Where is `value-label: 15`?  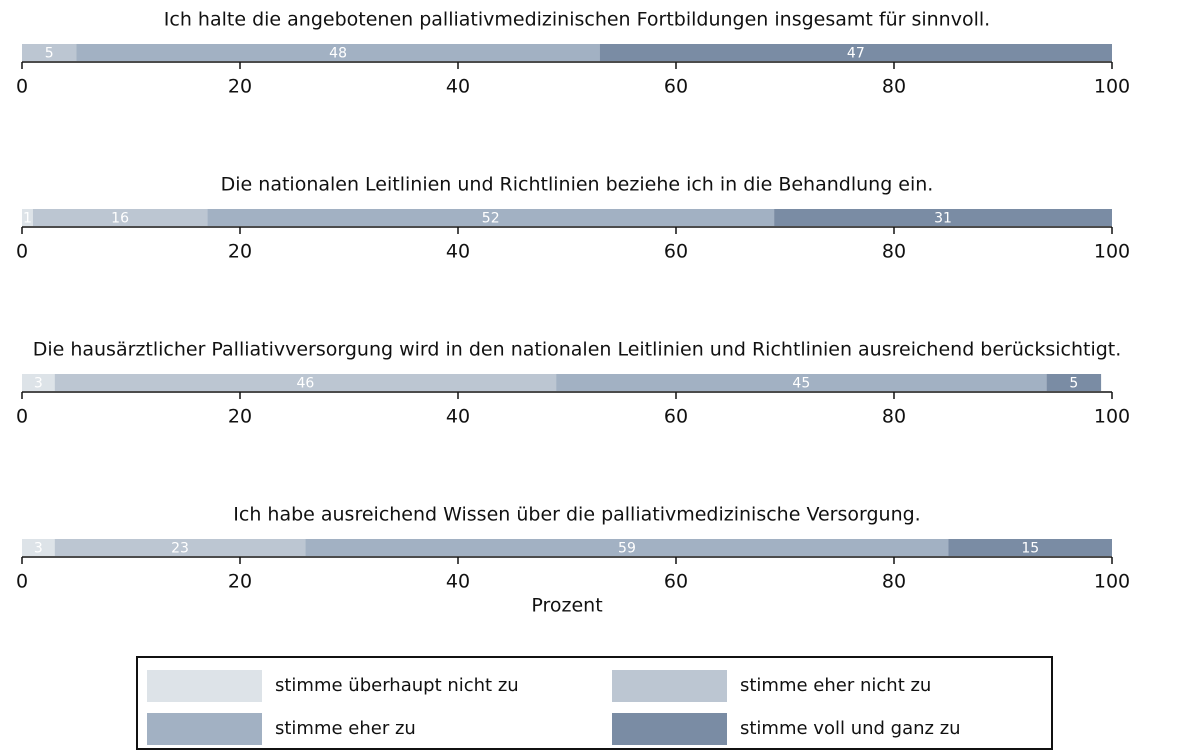 value-label: 15 is located at coordinates (1030, 549).